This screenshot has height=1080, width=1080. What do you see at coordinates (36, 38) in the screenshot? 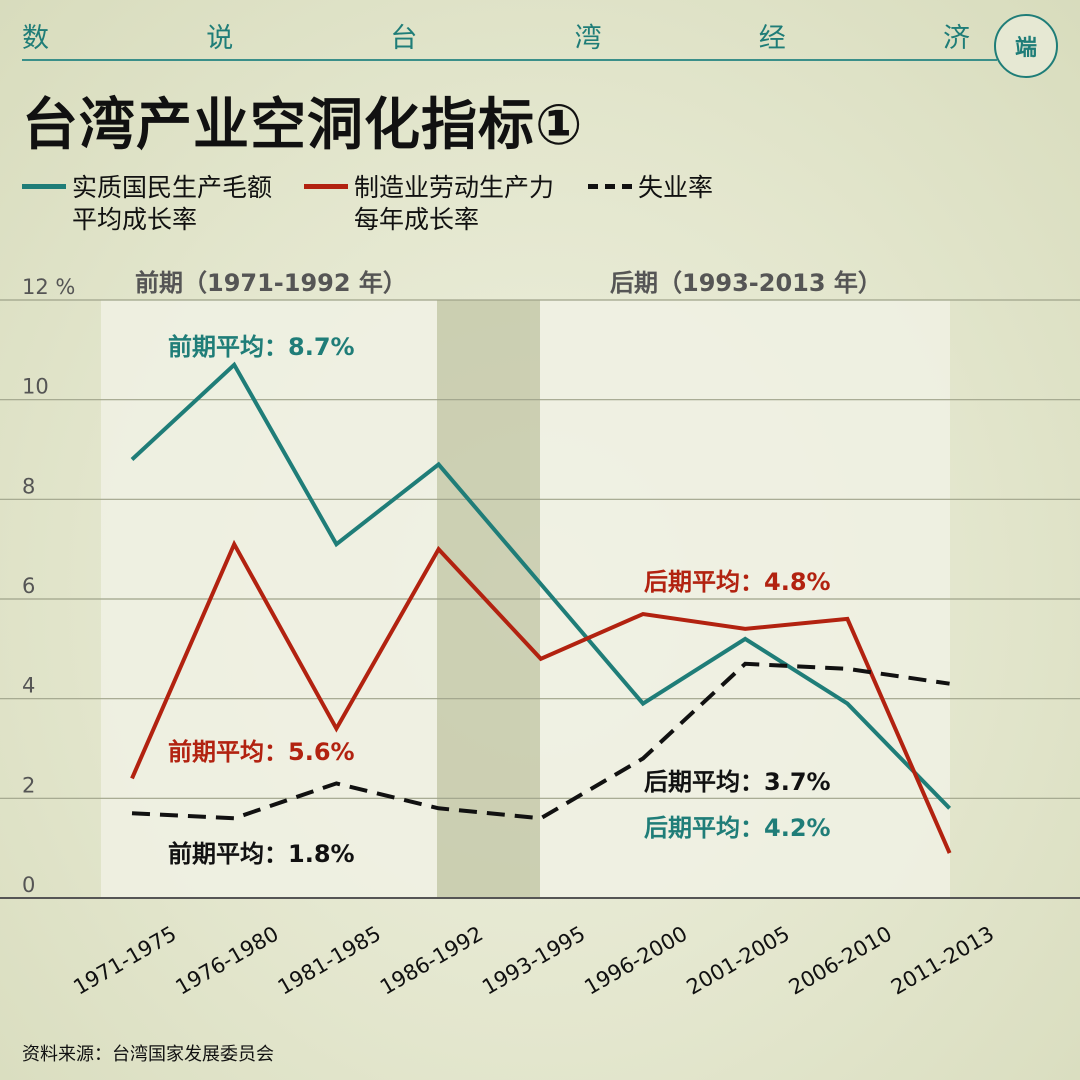
I see `series-char: 数` at bounding box center [36, 38].